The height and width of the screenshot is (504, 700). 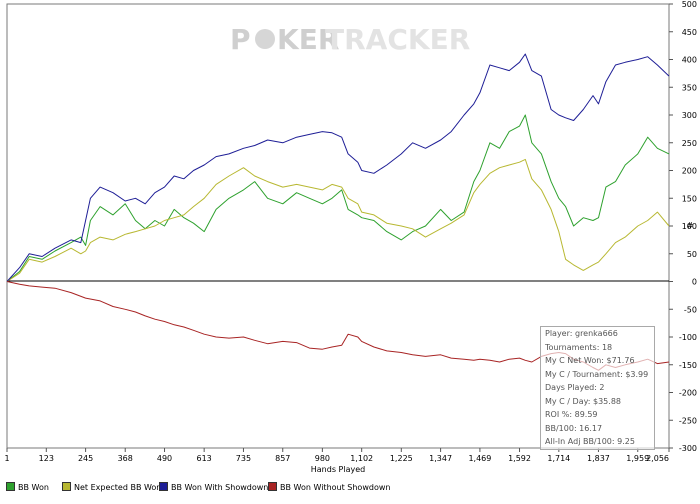 I want to click on y-tick-label: 200, so click(x=689, y=171).